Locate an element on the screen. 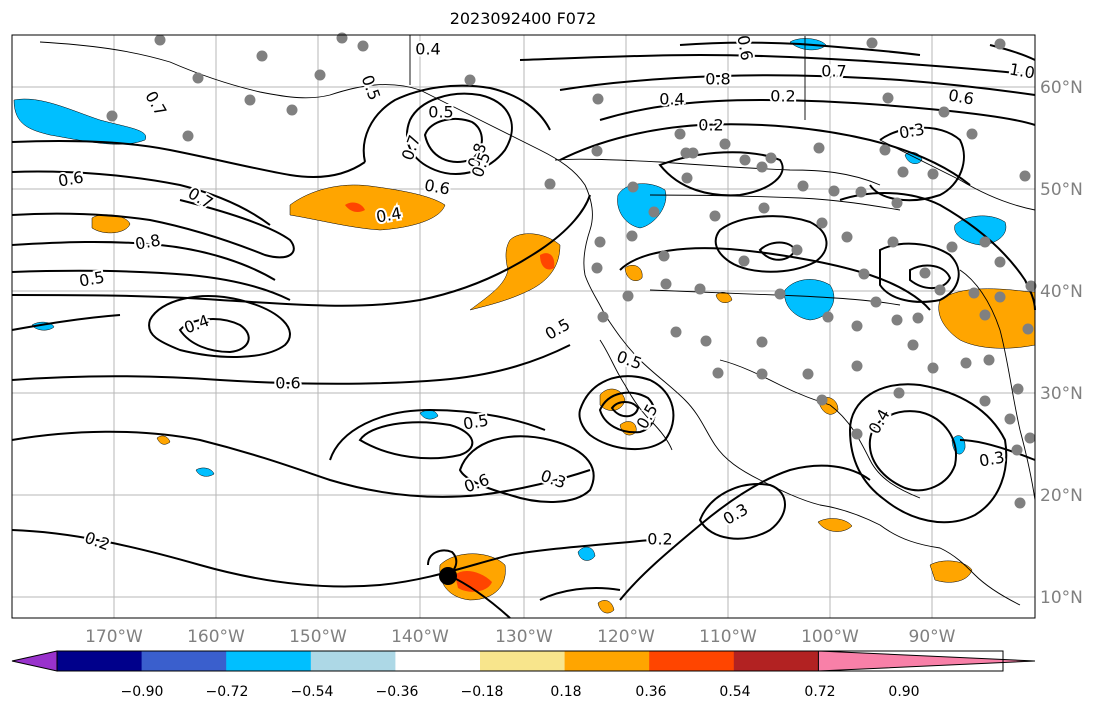  lat-tick: 40°N is located at coordinates (1061, 292).